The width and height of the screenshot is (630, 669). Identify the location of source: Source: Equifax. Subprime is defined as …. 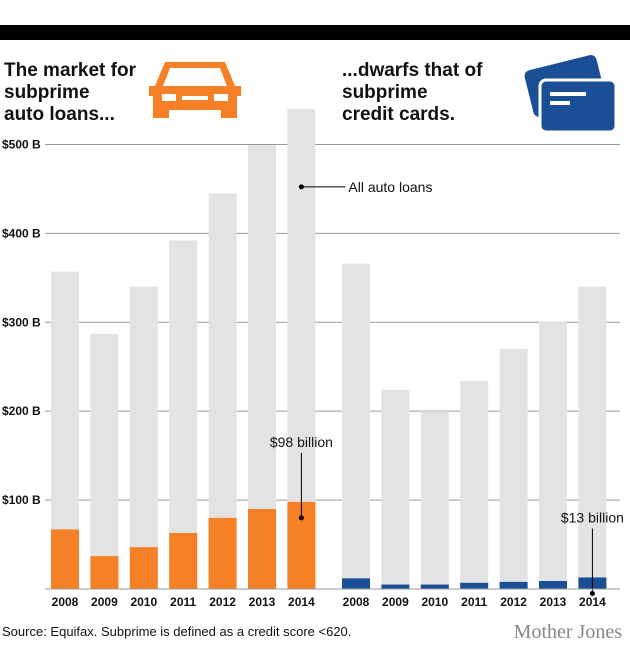
(176, 631).